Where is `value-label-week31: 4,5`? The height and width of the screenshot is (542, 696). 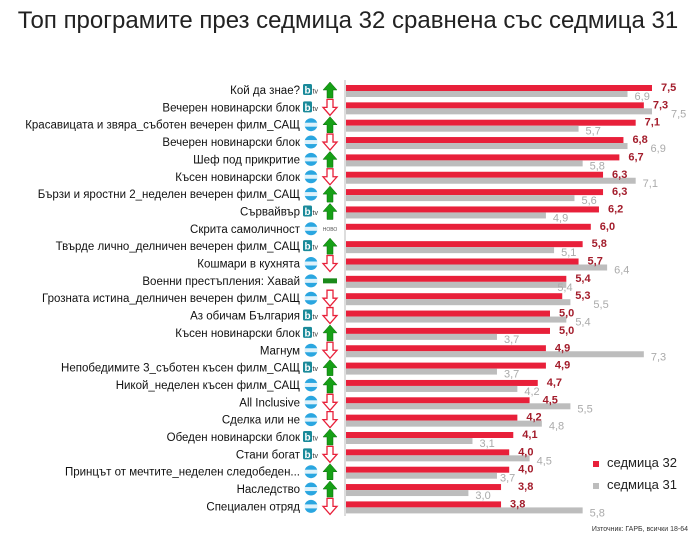
value-label-week31: 4,5 is located at coordinates (544, 461).